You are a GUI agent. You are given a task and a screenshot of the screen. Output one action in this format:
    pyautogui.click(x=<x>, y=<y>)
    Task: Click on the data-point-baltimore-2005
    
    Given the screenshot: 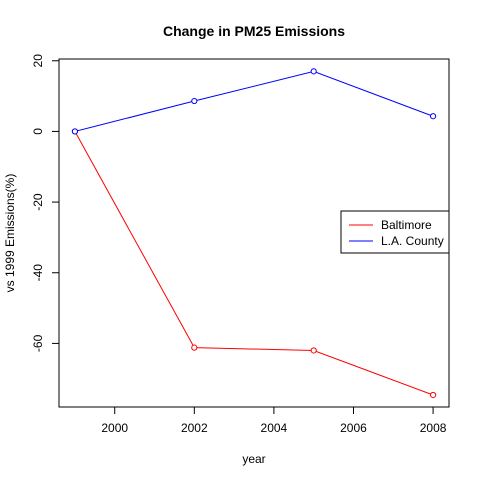 What is the action you would take?
    pyautogui.click(x=313, y=350)
    